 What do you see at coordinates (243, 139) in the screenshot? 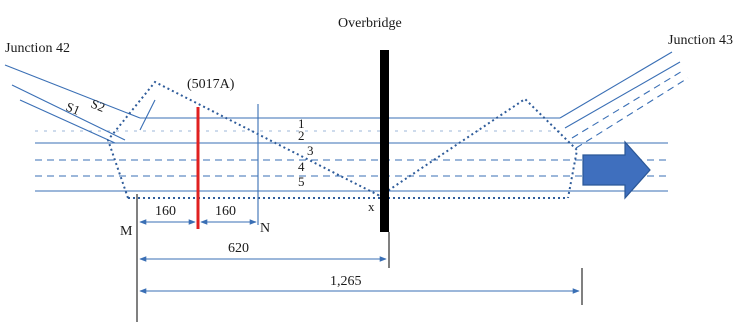
I see `zone-outline-left` at bounding box center [243, 139].